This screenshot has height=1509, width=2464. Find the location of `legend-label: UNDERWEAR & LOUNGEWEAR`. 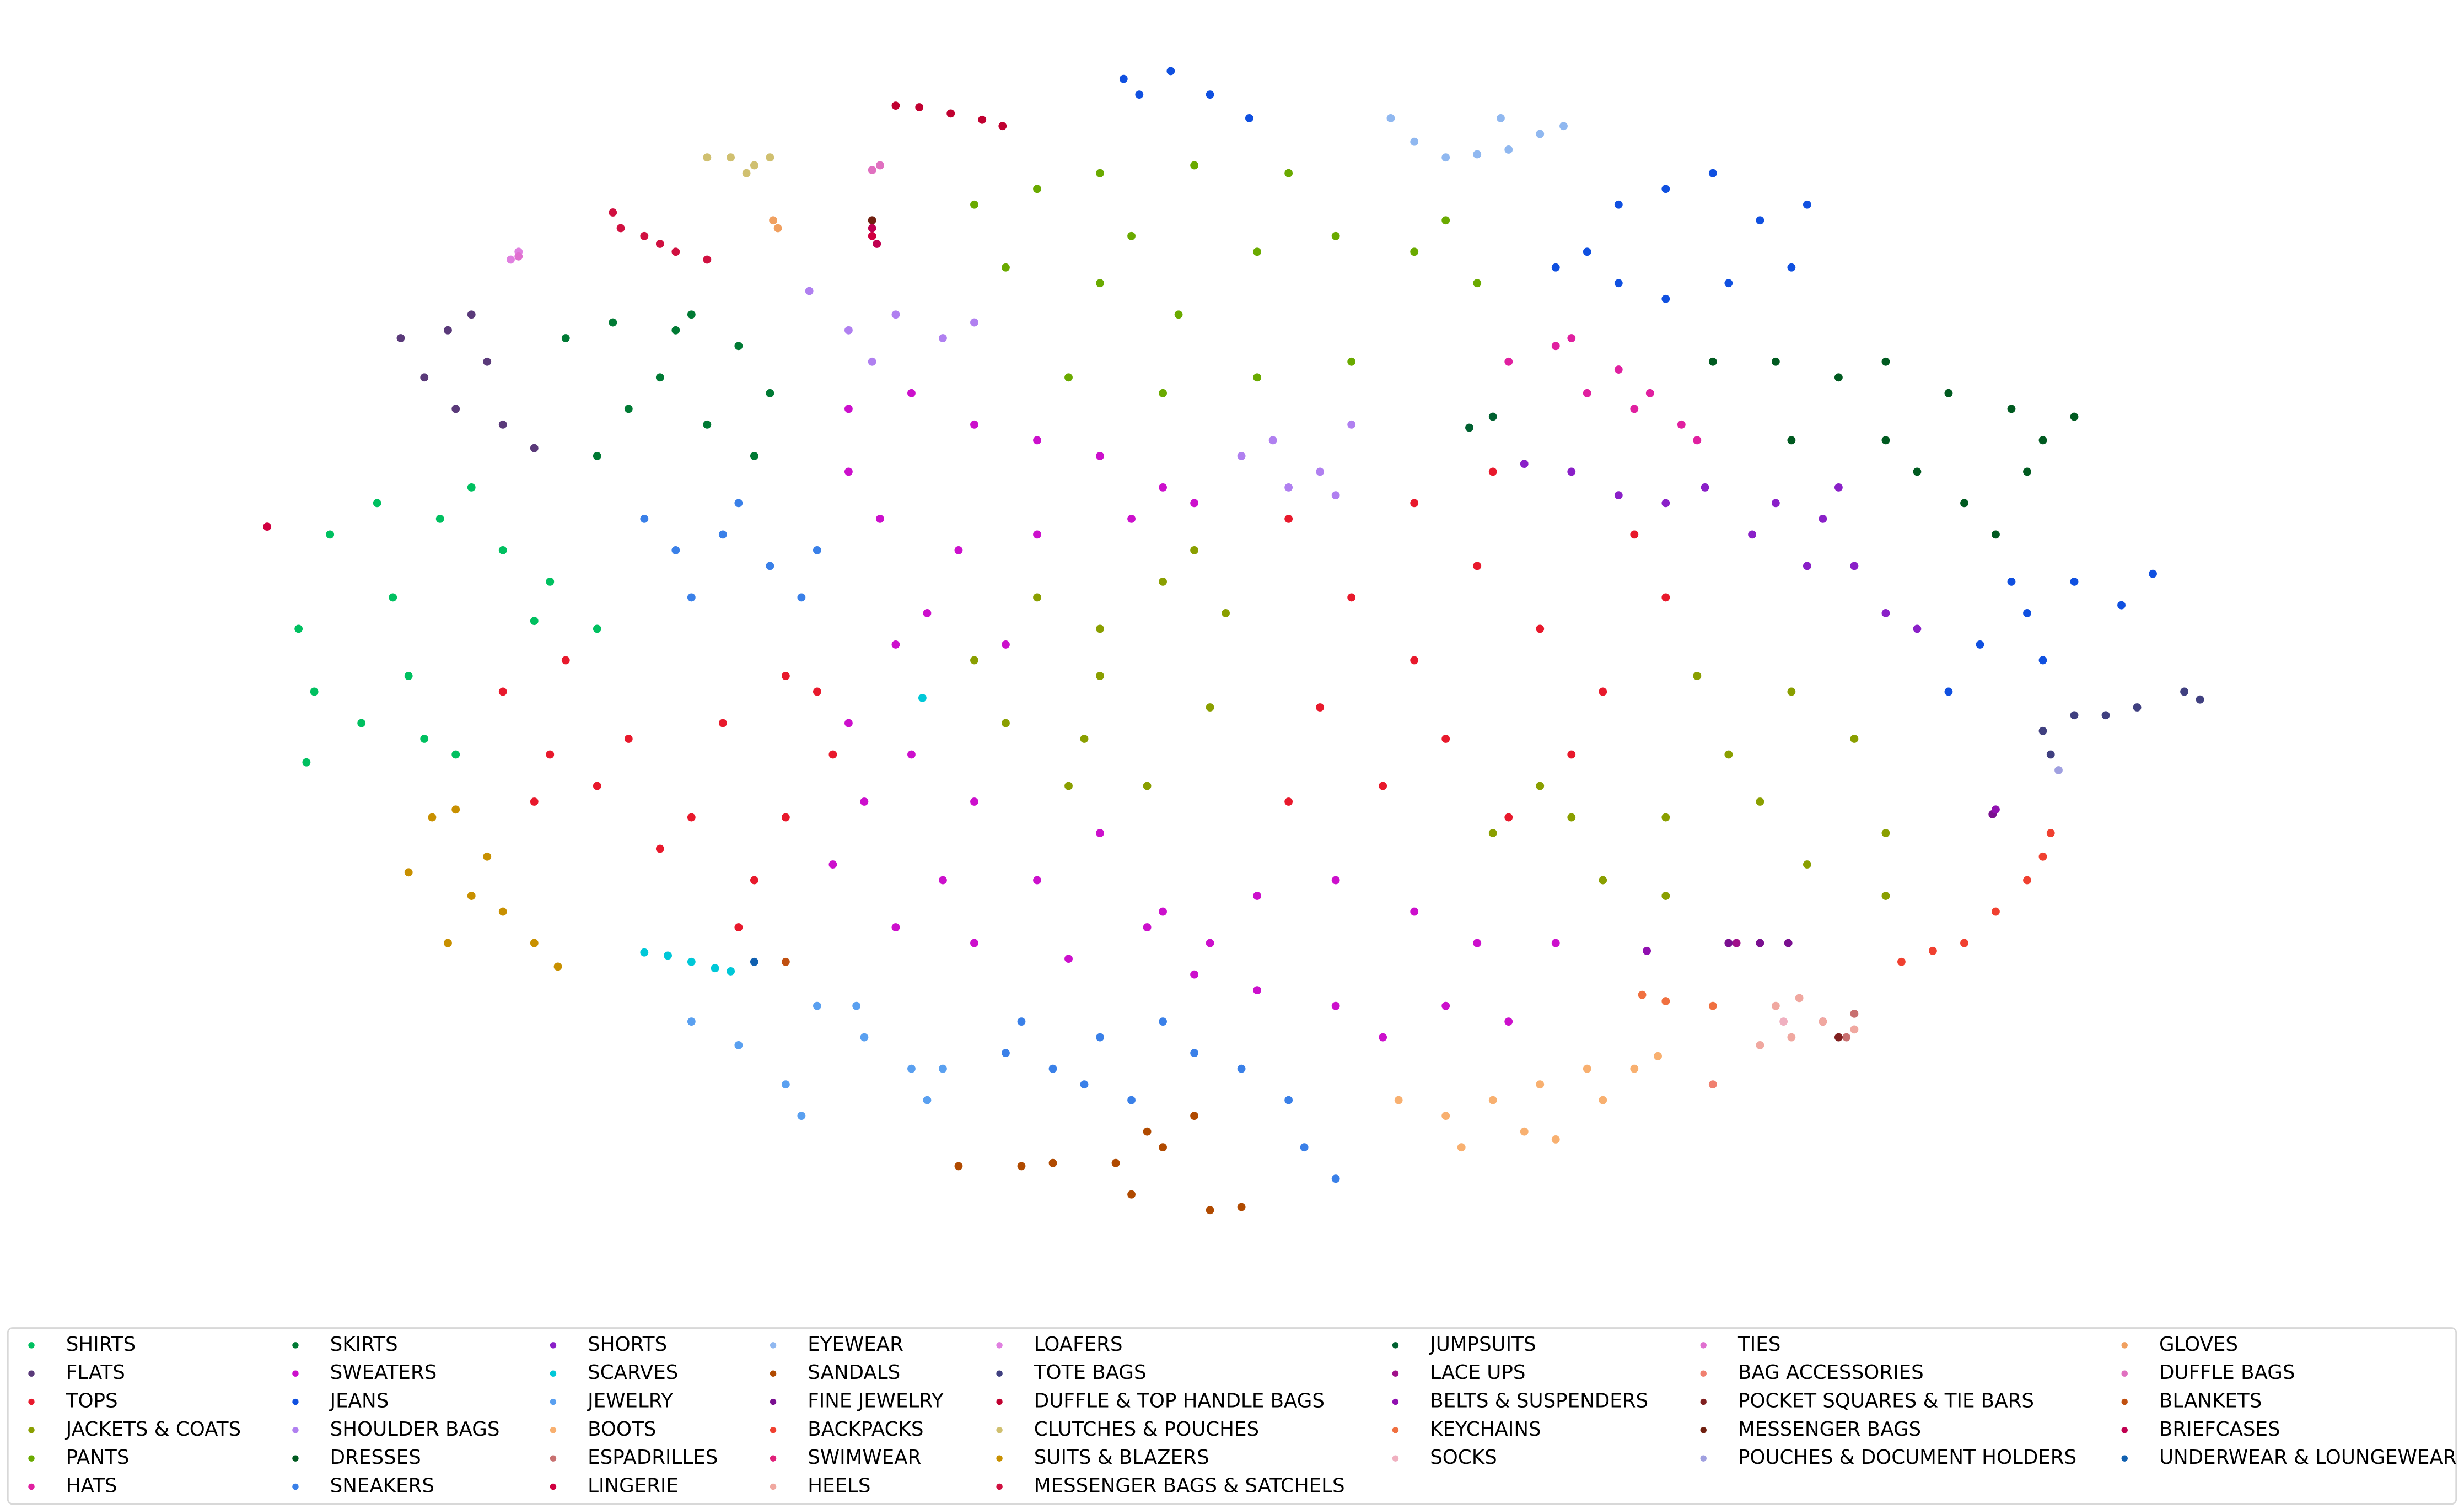

legend-label: UNDERWEAR & LOUNGEWEAR is located at coordinates (2308, 1458).